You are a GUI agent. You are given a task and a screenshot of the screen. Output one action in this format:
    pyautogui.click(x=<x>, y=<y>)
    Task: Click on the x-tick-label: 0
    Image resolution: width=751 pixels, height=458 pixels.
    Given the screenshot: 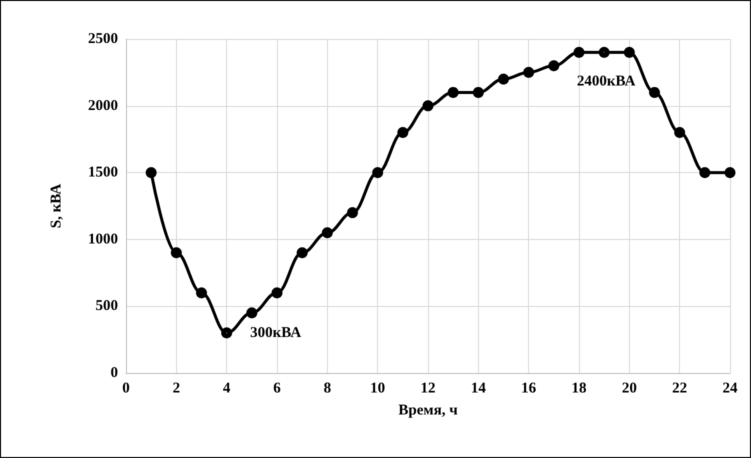 What is the action you would take?
    pyautogui.click(x=126, y=388)
    